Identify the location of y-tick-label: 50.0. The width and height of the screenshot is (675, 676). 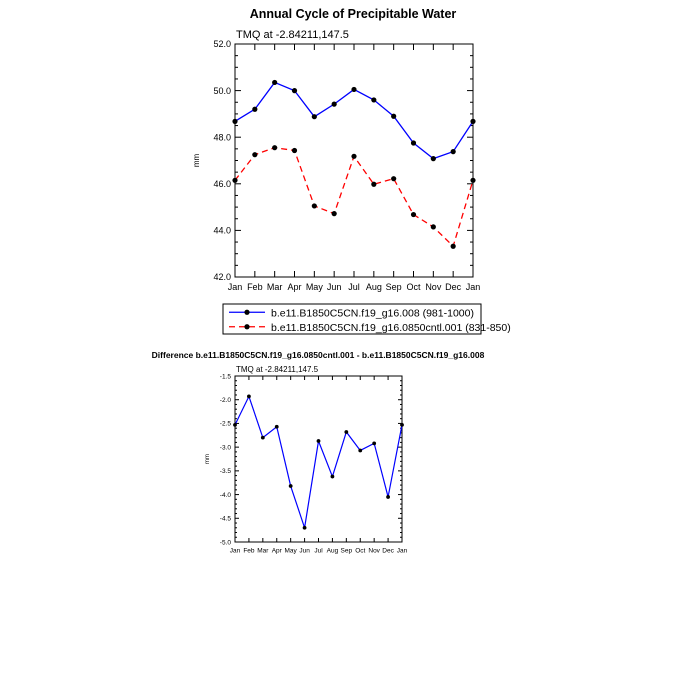
(222, 91).